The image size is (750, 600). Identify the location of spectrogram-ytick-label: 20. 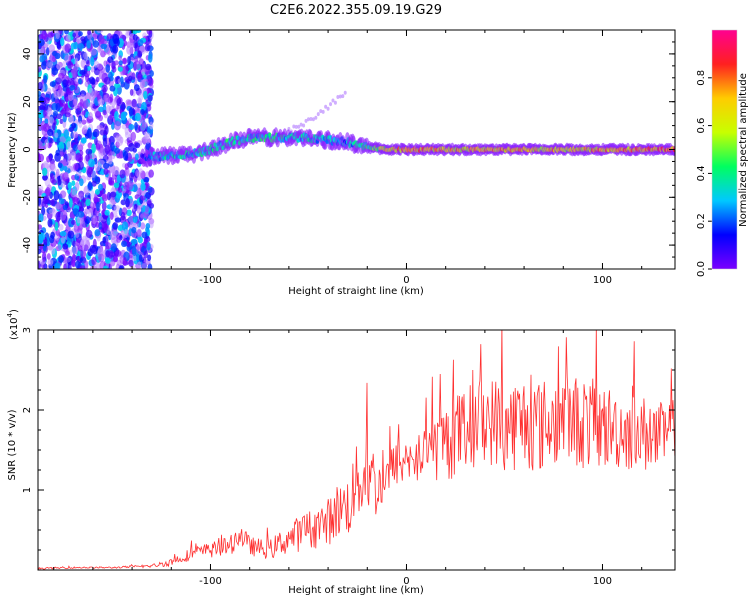
(27, 101).